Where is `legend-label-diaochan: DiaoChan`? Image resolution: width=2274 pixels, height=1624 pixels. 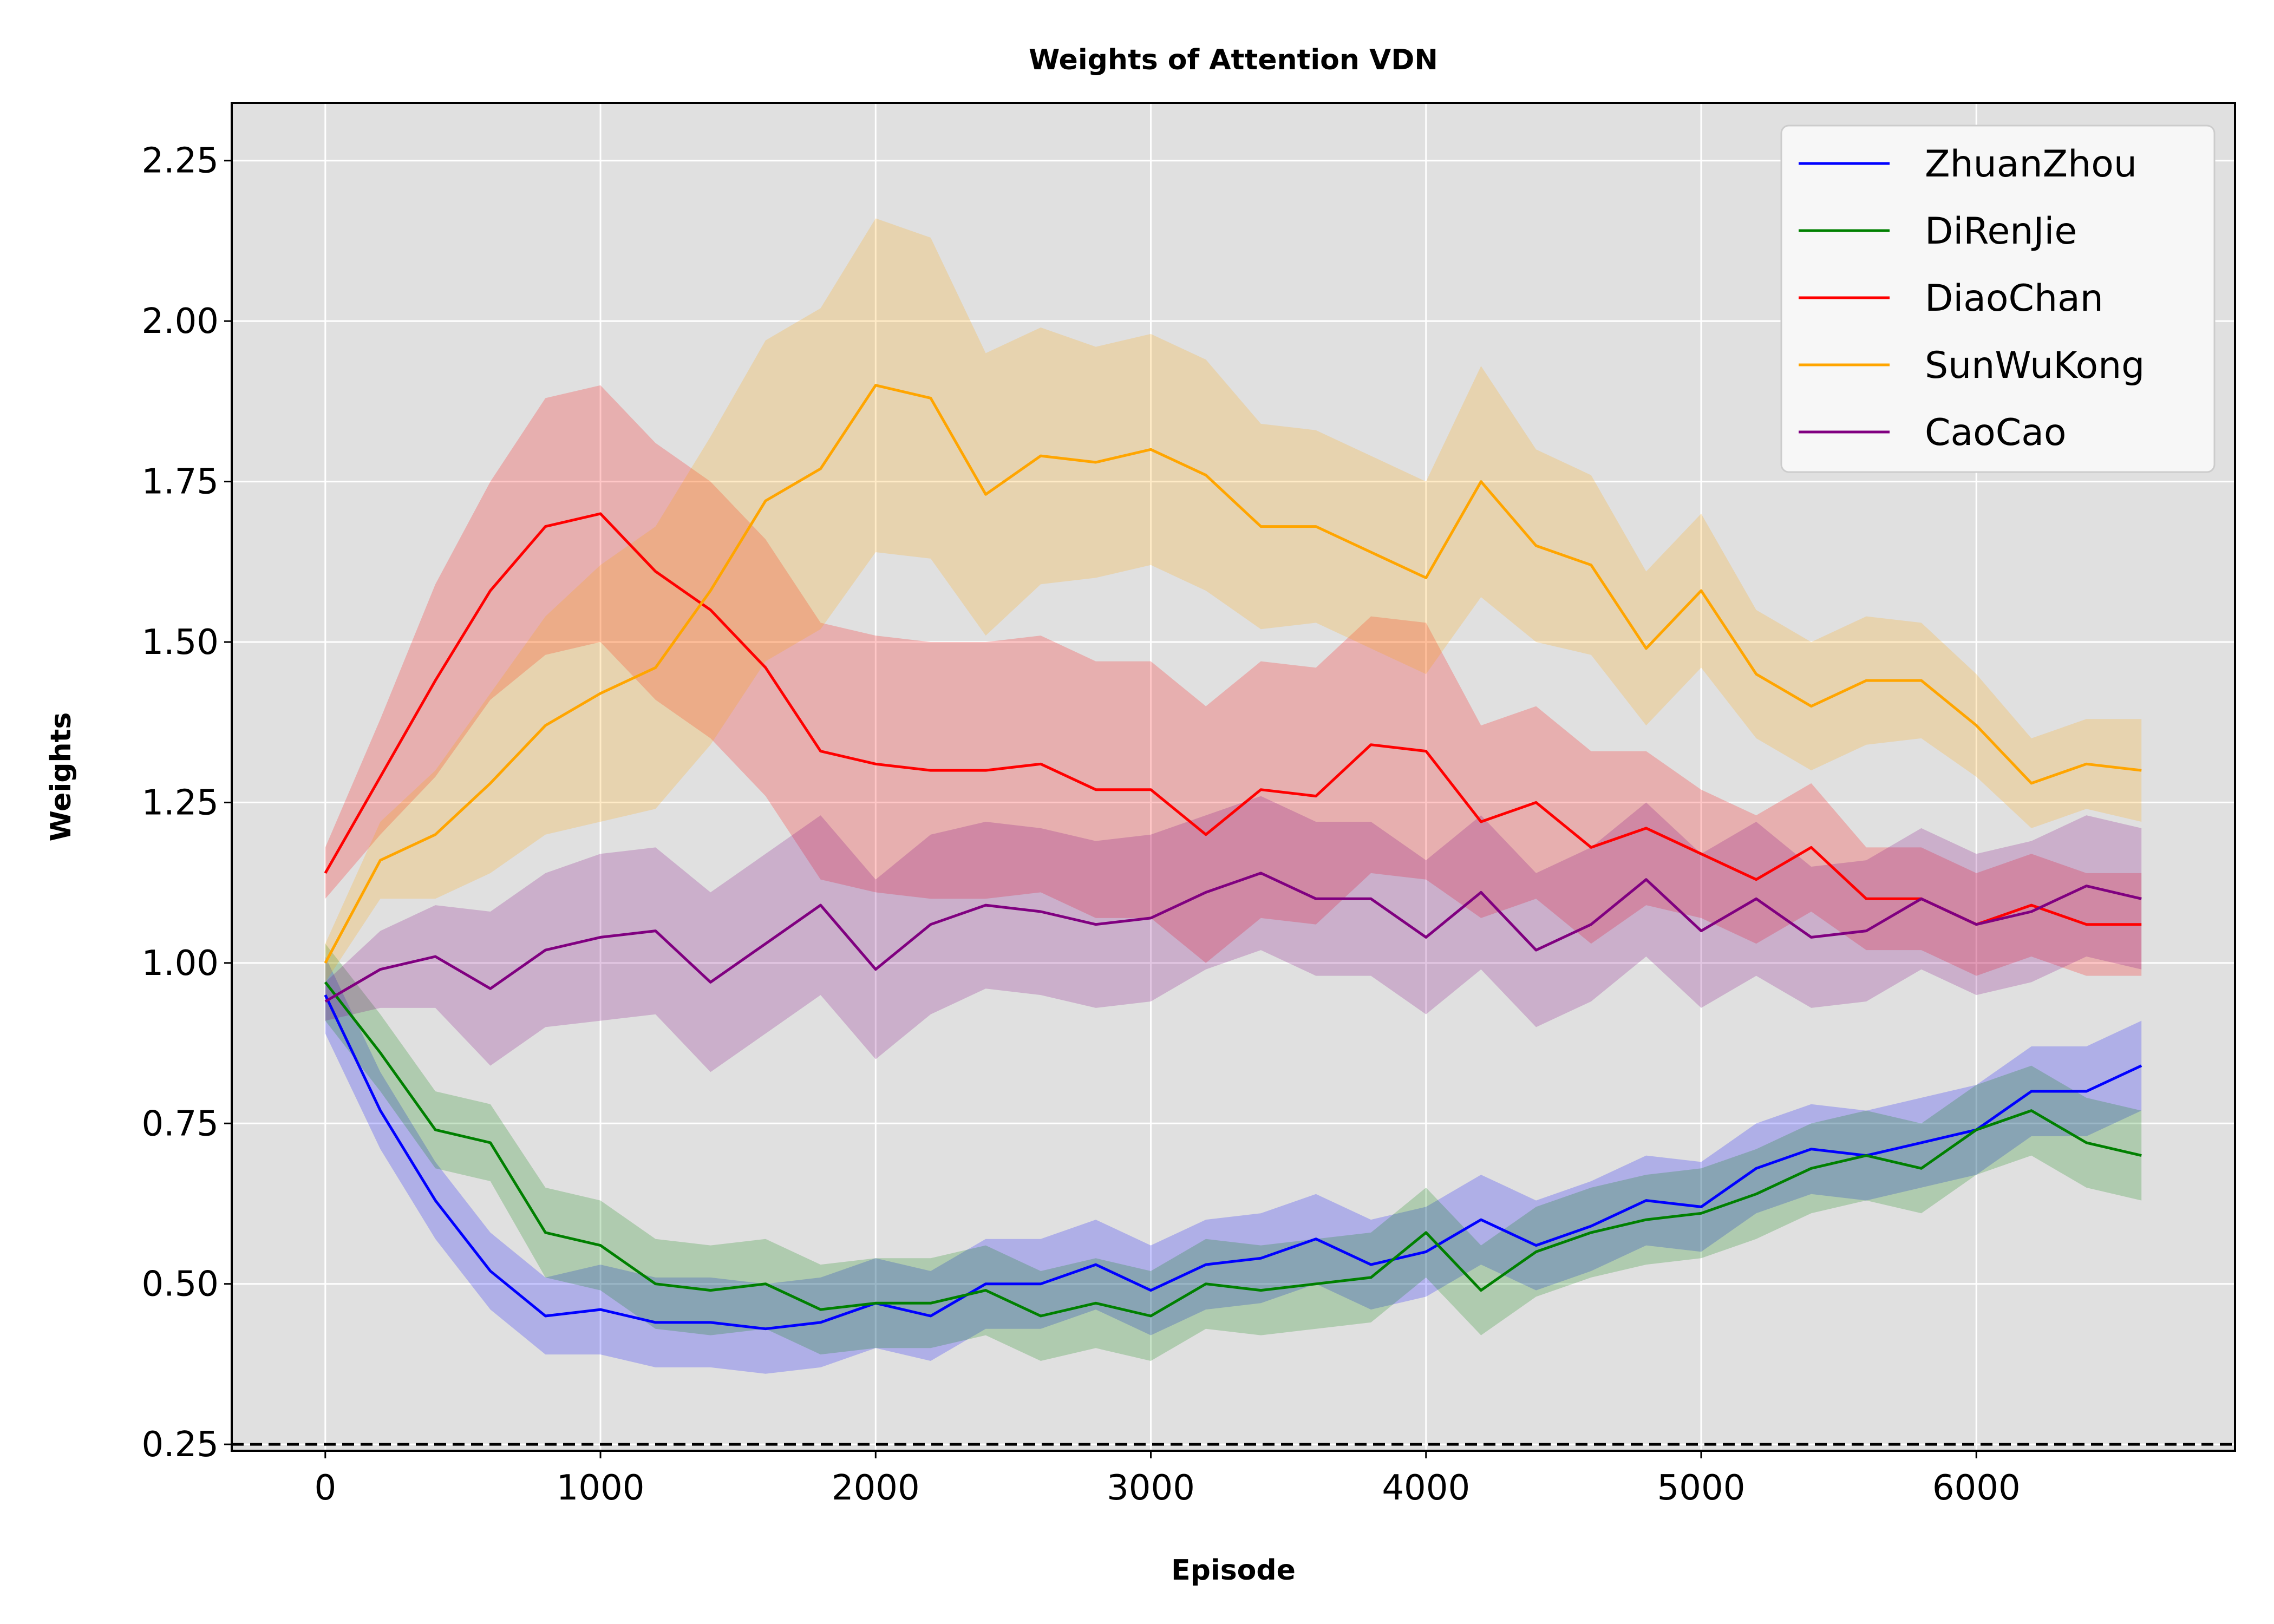
legend-label-diaochan: DiaoChan is located at coordinates (2014, 299).